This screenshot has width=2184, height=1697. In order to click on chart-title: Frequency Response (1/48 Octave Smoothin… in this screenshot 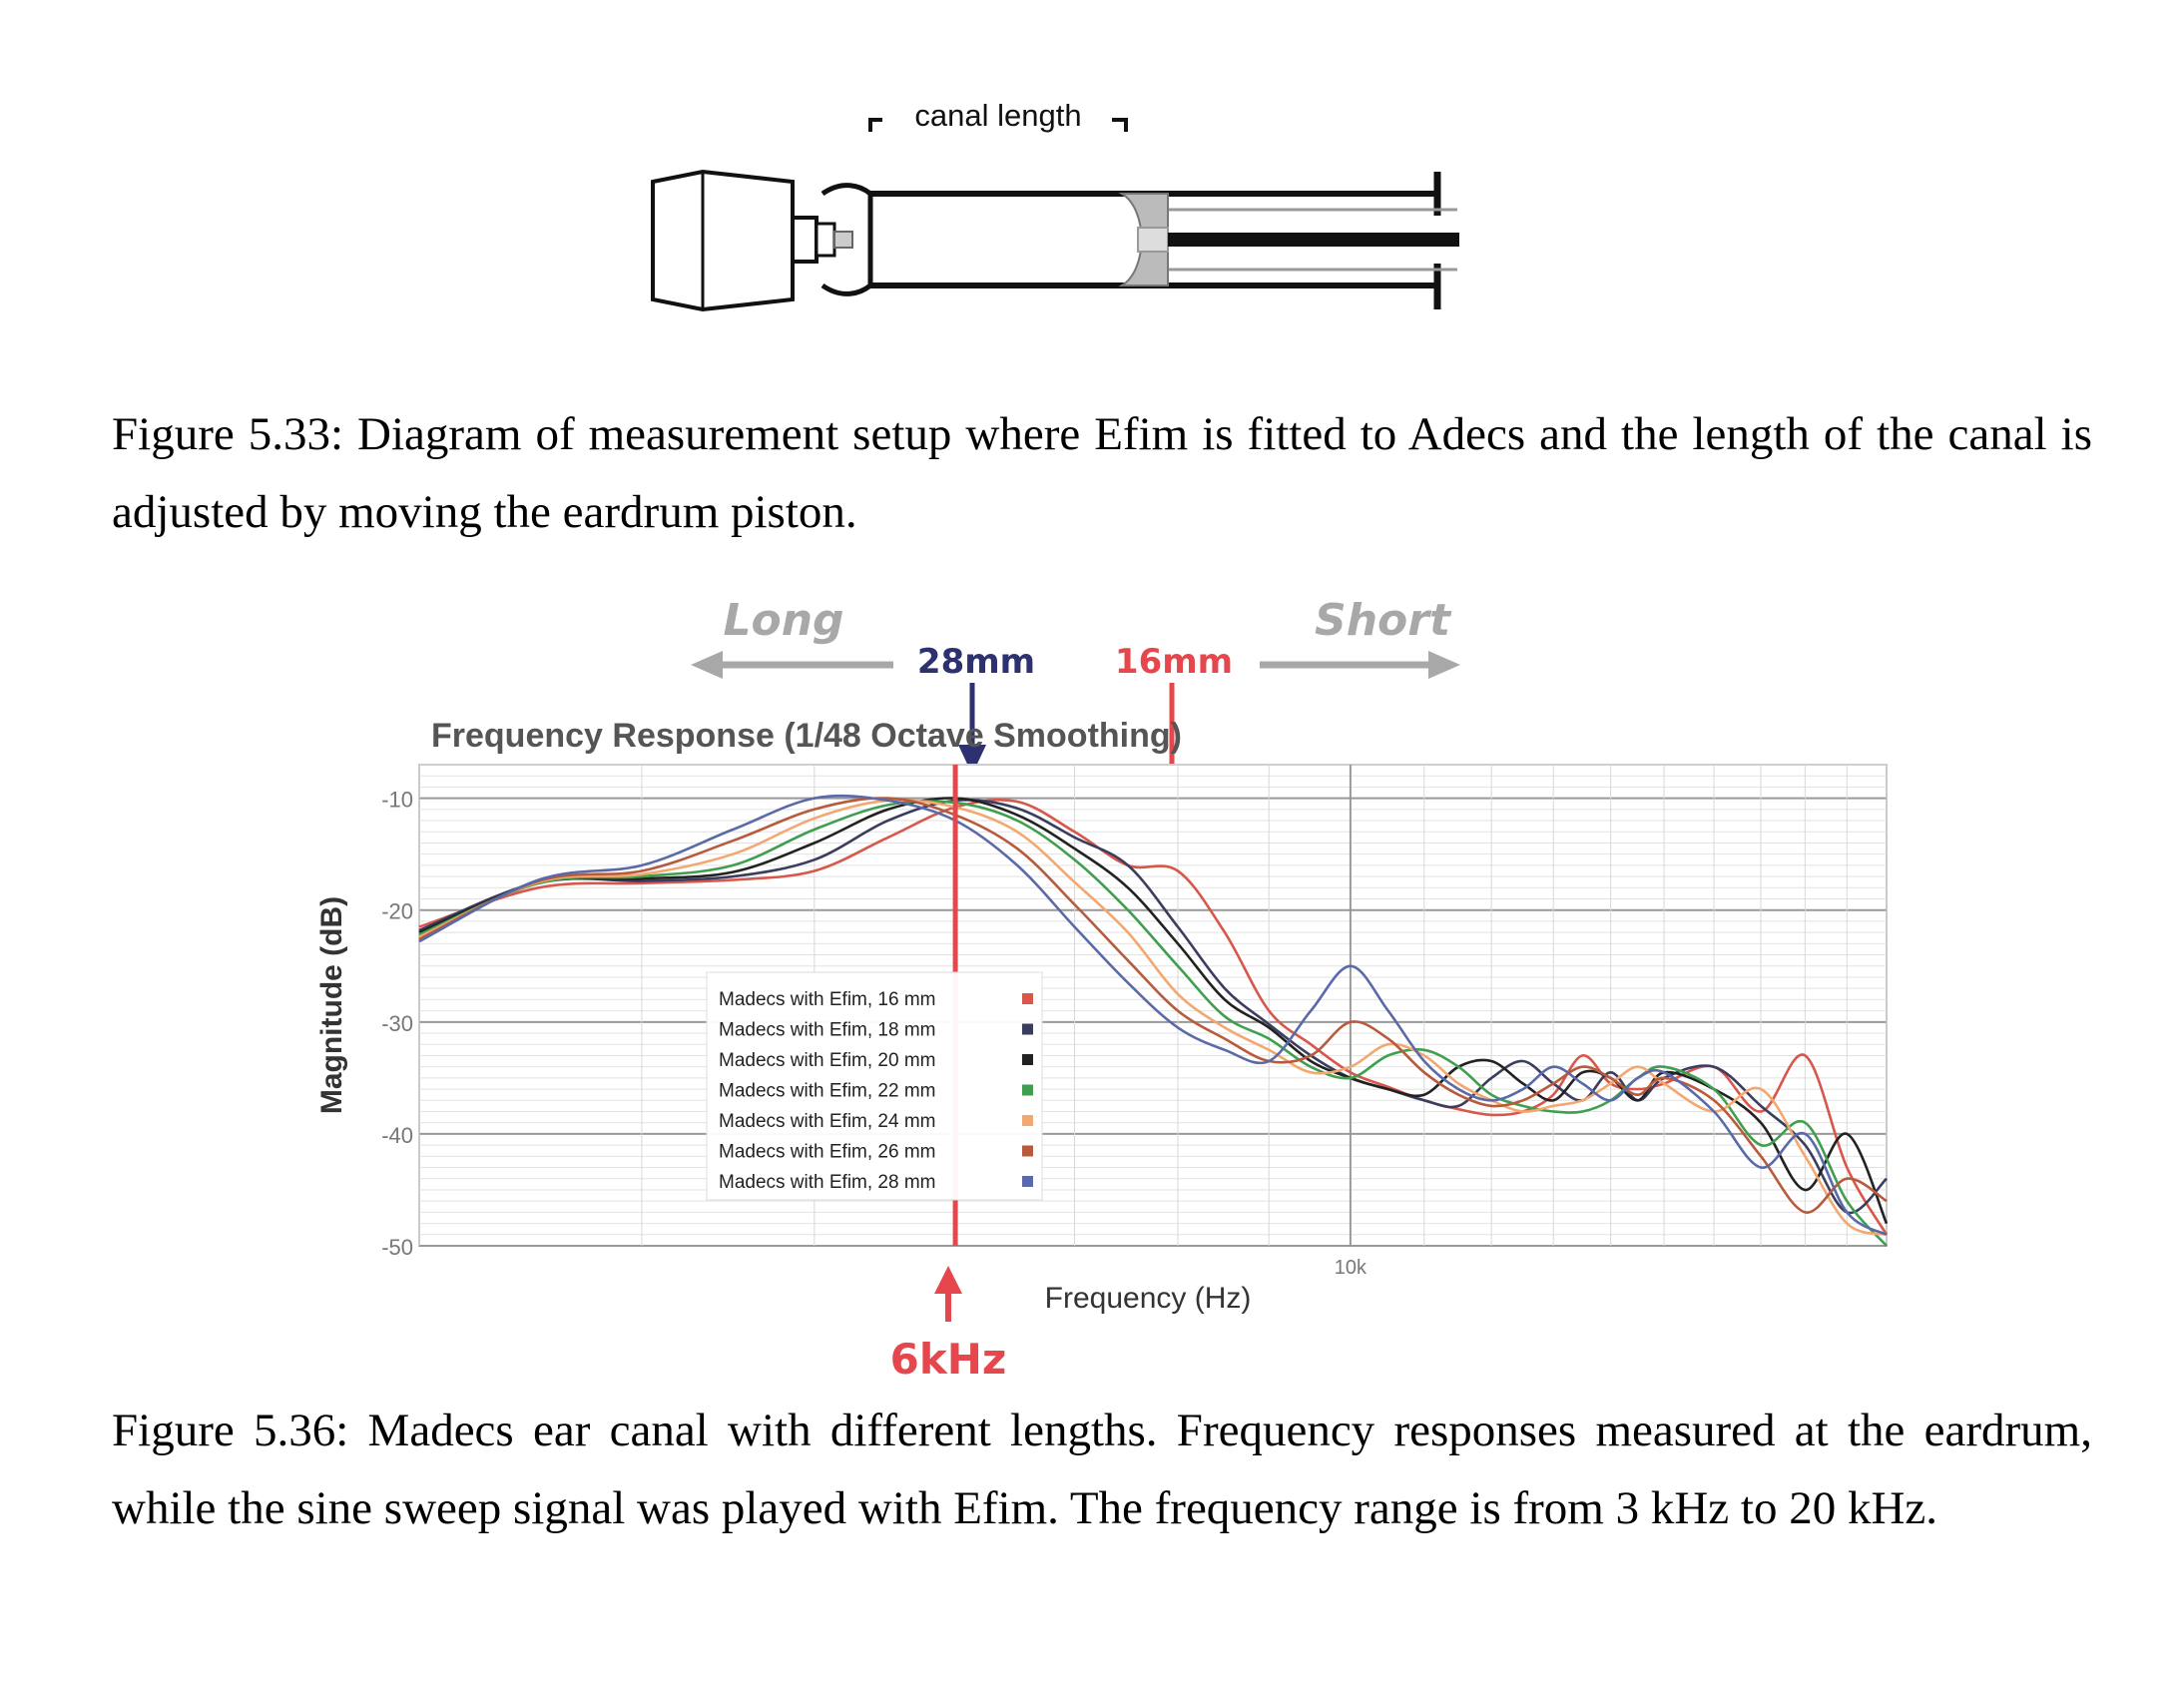, I will do `click(806, 736)`.